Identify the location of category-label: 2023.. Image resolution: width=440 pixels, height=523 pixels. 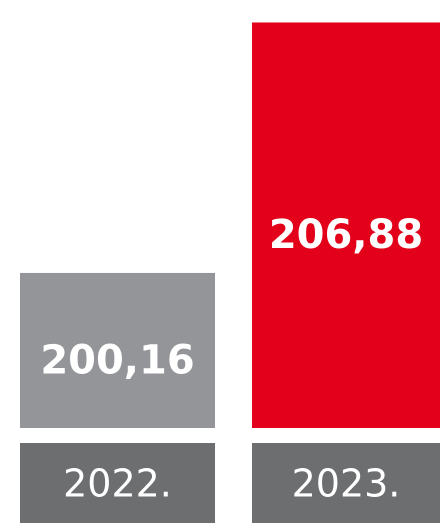
(346, 484).